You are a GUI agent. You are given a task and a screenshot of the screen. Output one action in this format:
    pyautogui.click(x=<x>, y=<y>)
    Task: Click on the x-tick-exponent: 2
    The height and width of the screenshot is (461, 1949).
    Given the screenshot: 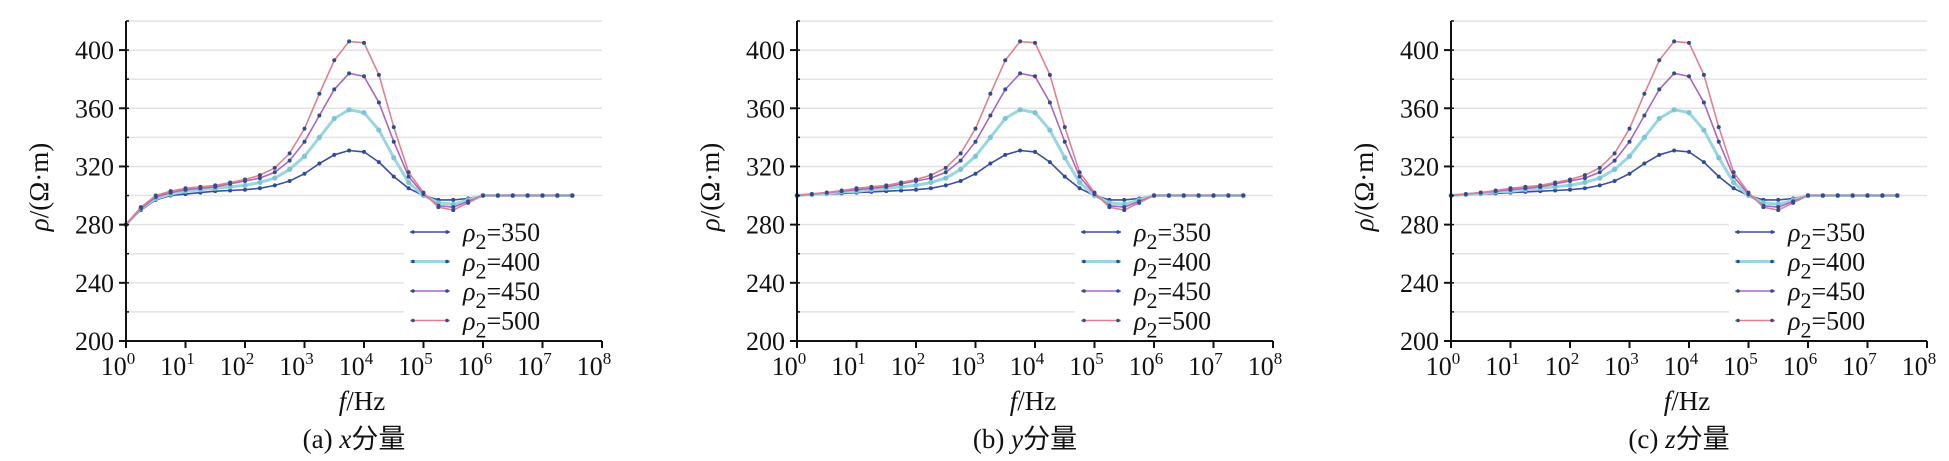 What is the action you would take?
    pyautogui.click(x=250, y=358)
    